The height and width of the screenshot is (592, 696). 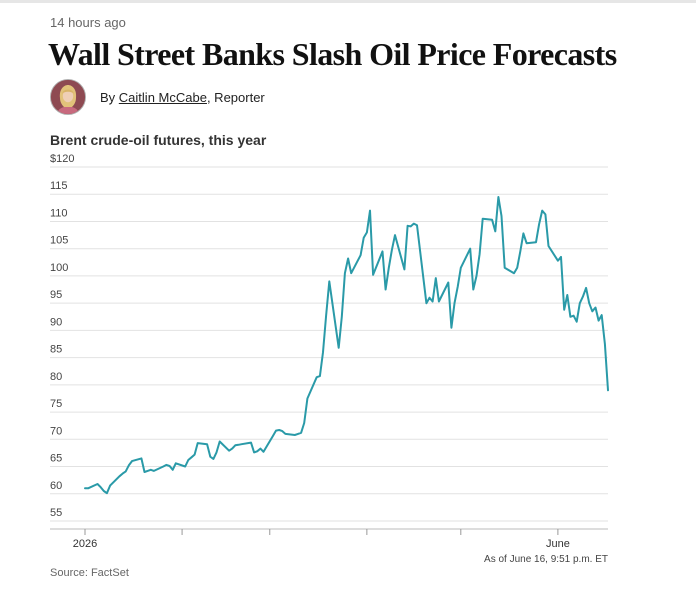 I want to click on top-divider, so click(x=348, y=1).